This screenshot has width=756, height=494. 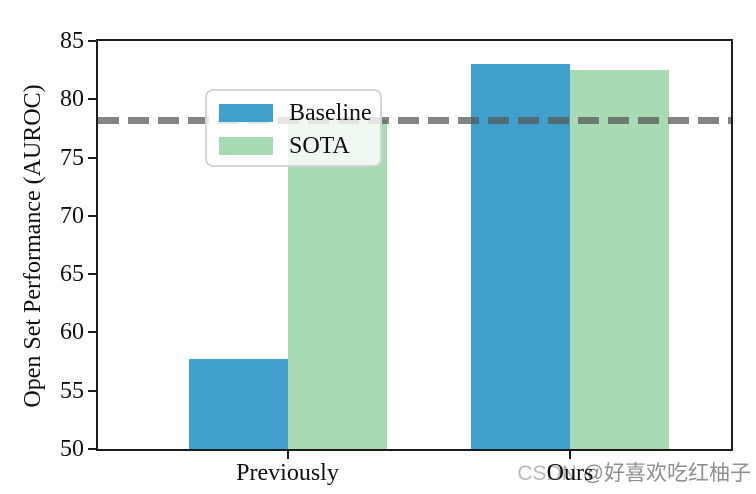 What do you see at coordinates (72, 332) in the screenshot?
I see `y-tick-label-60: 60` at bounding box center [72, 332].